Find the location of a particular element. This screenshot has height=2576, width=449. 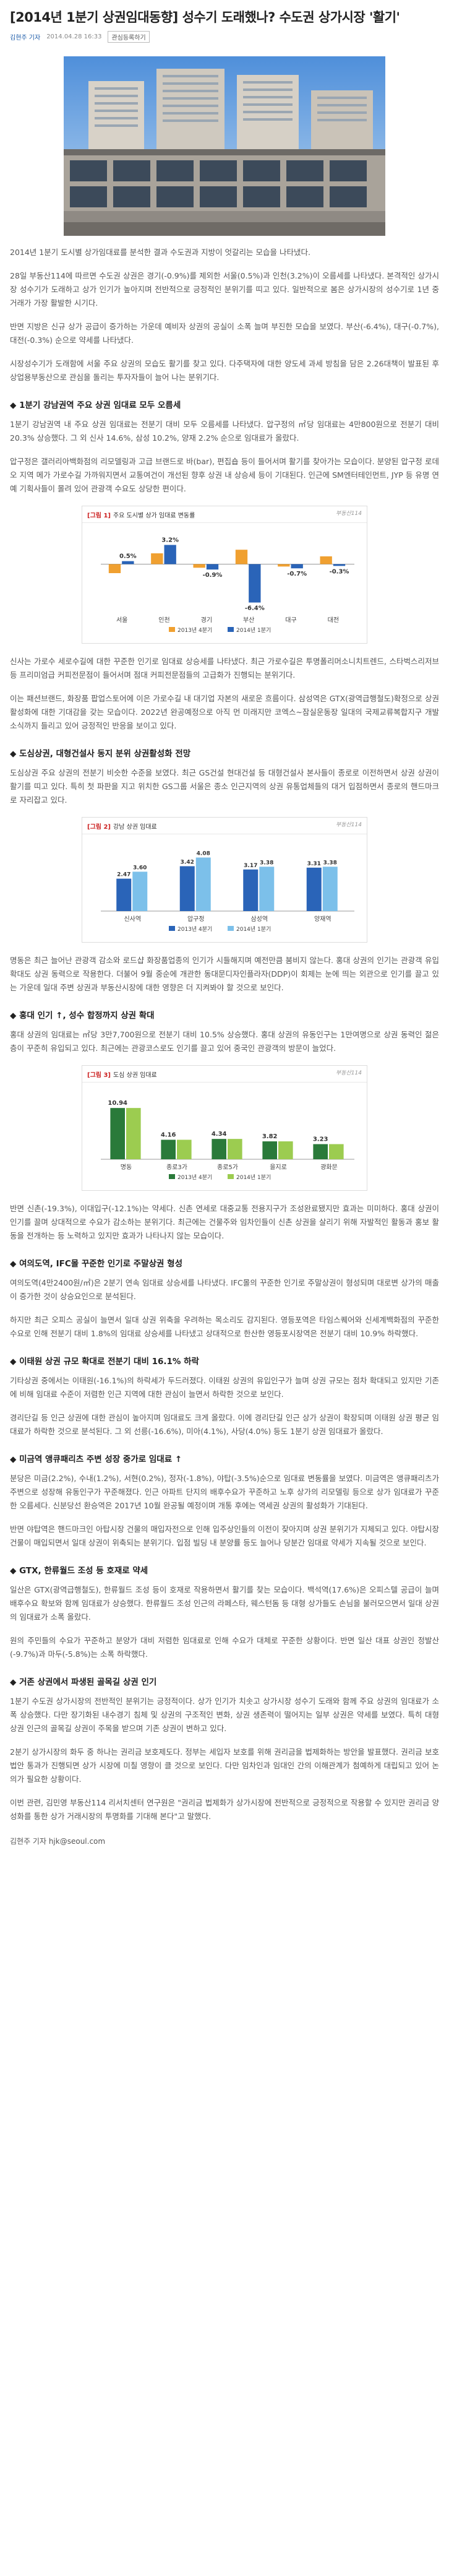

data-label: 3.82 is located at coordinates (270, 1136).